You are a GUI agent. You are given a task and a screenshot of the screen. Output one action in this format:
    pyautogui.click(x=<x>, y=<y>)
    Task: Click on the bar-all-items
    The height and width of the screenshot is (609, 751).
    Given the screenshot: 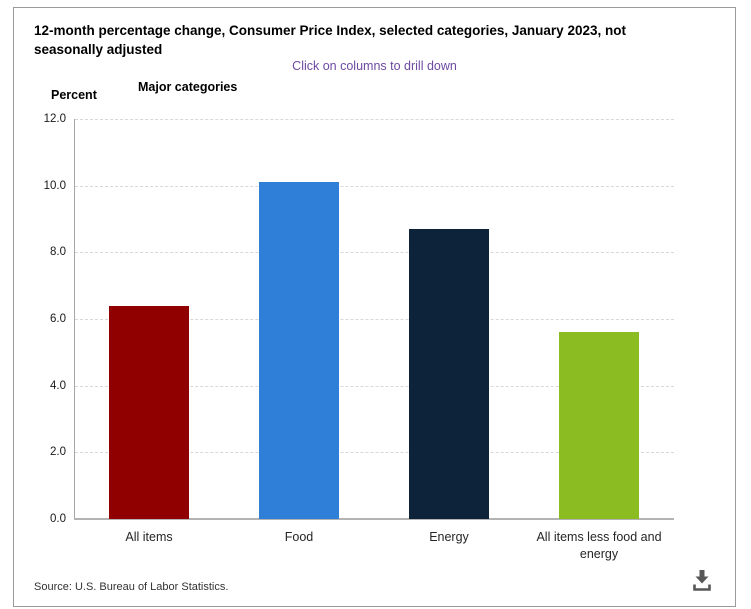 What is the action you would take?
    pyautogui.click(x=149, y=412)
    